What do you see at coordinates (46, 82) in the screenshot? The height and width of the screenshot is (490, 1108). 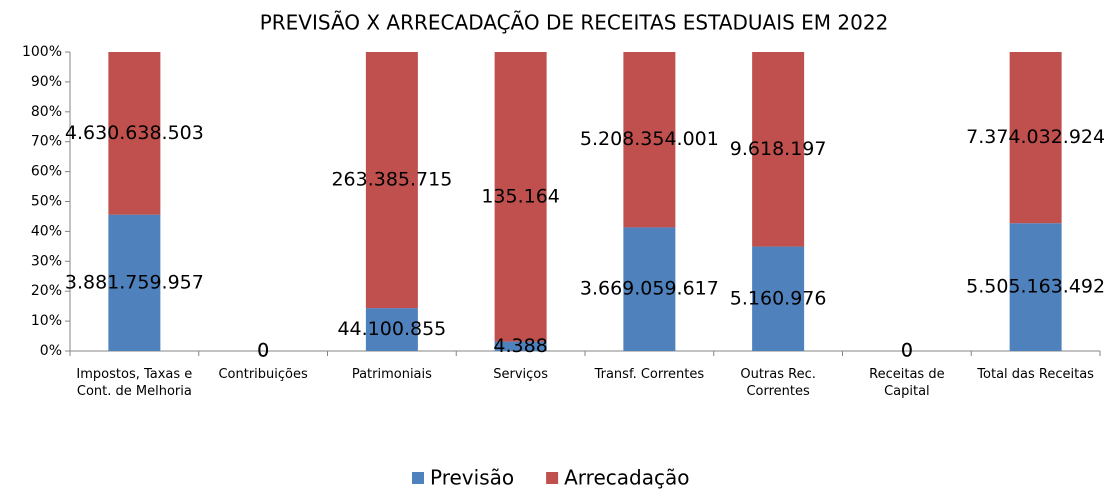 I see `y-tick-label: 90%` at bounding box center [46, 82].